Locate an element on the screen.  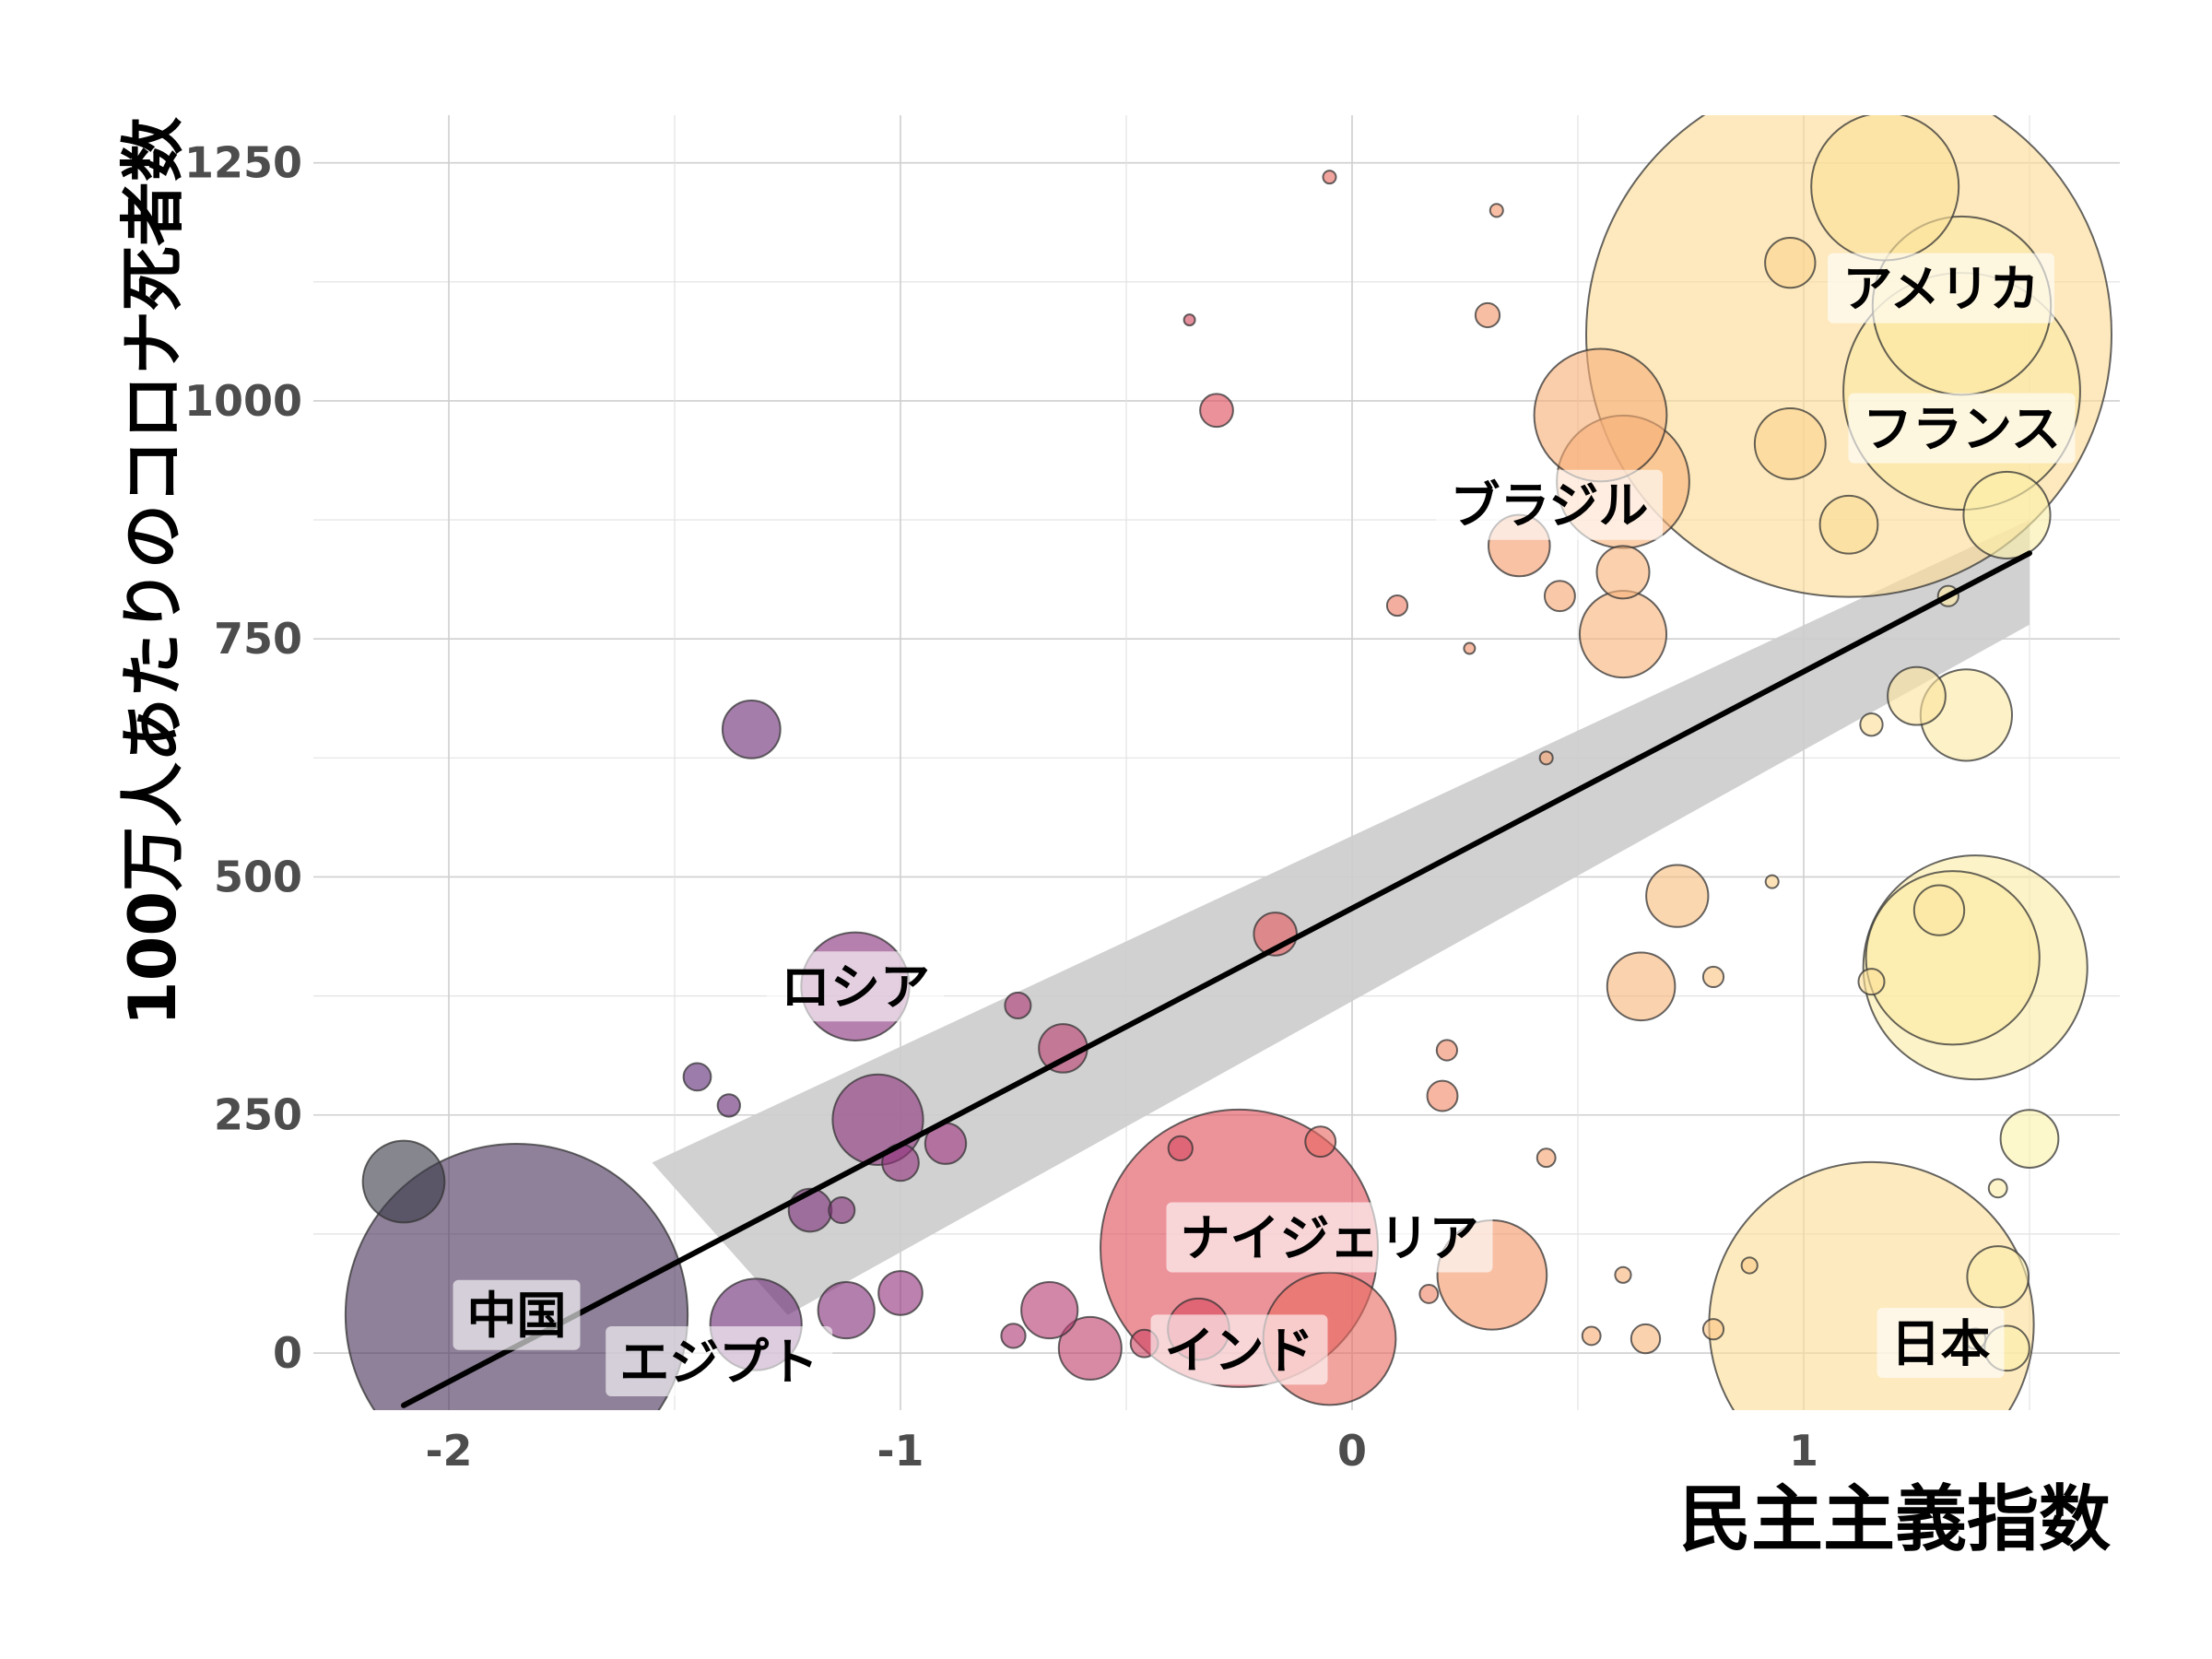
x-tick-label: -2 is located at coordinates (448, 1451).